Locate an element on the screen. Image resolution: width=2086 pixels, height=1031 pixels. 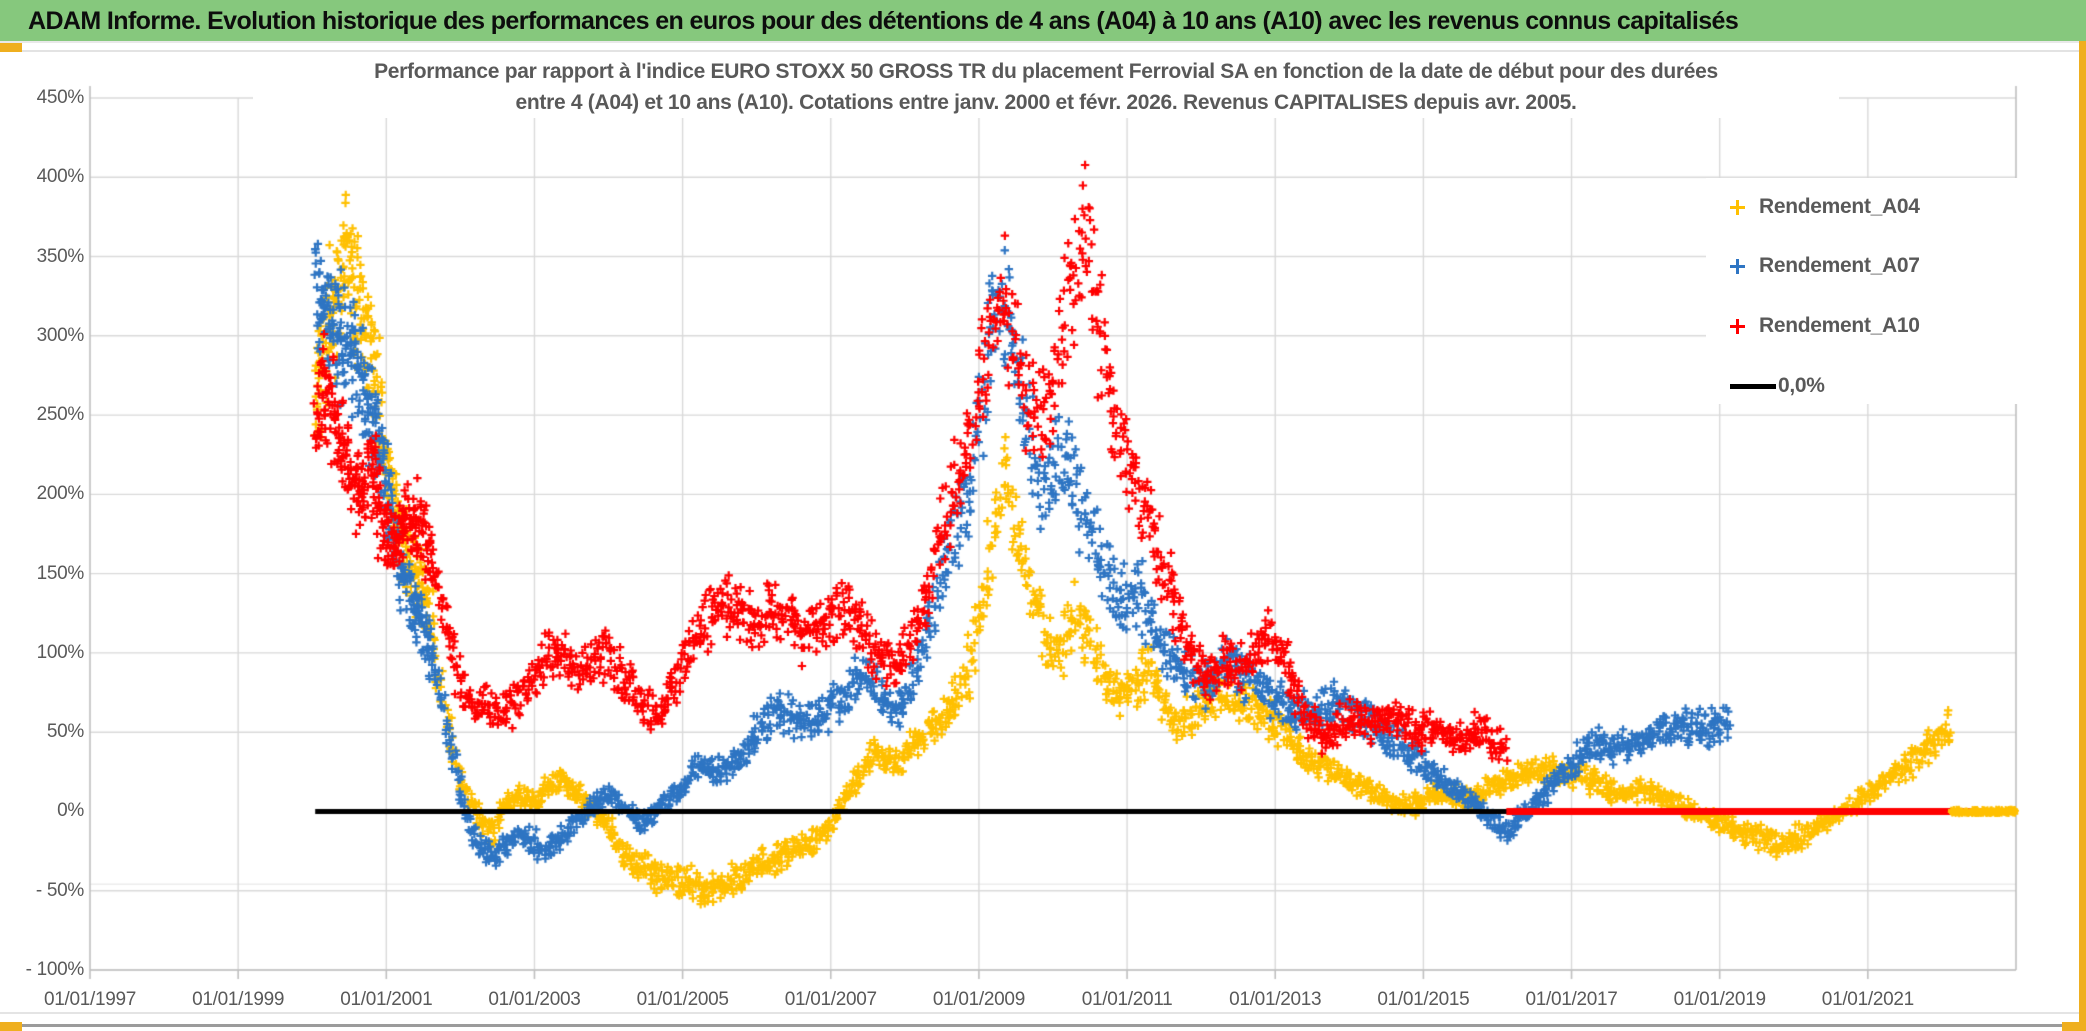
frame-accent-top-left is located at coordinates (11, 47).